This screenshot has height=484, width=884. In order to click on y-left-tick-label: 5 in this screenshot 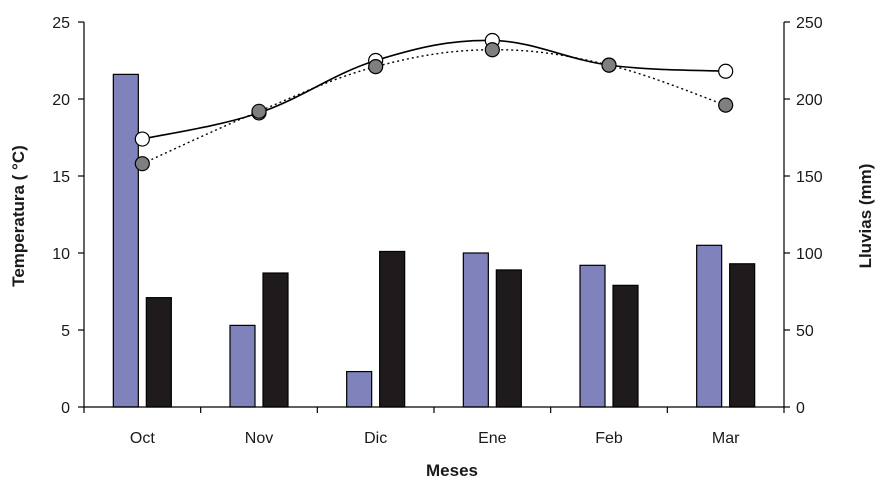, I will do `click(65, 331)`.